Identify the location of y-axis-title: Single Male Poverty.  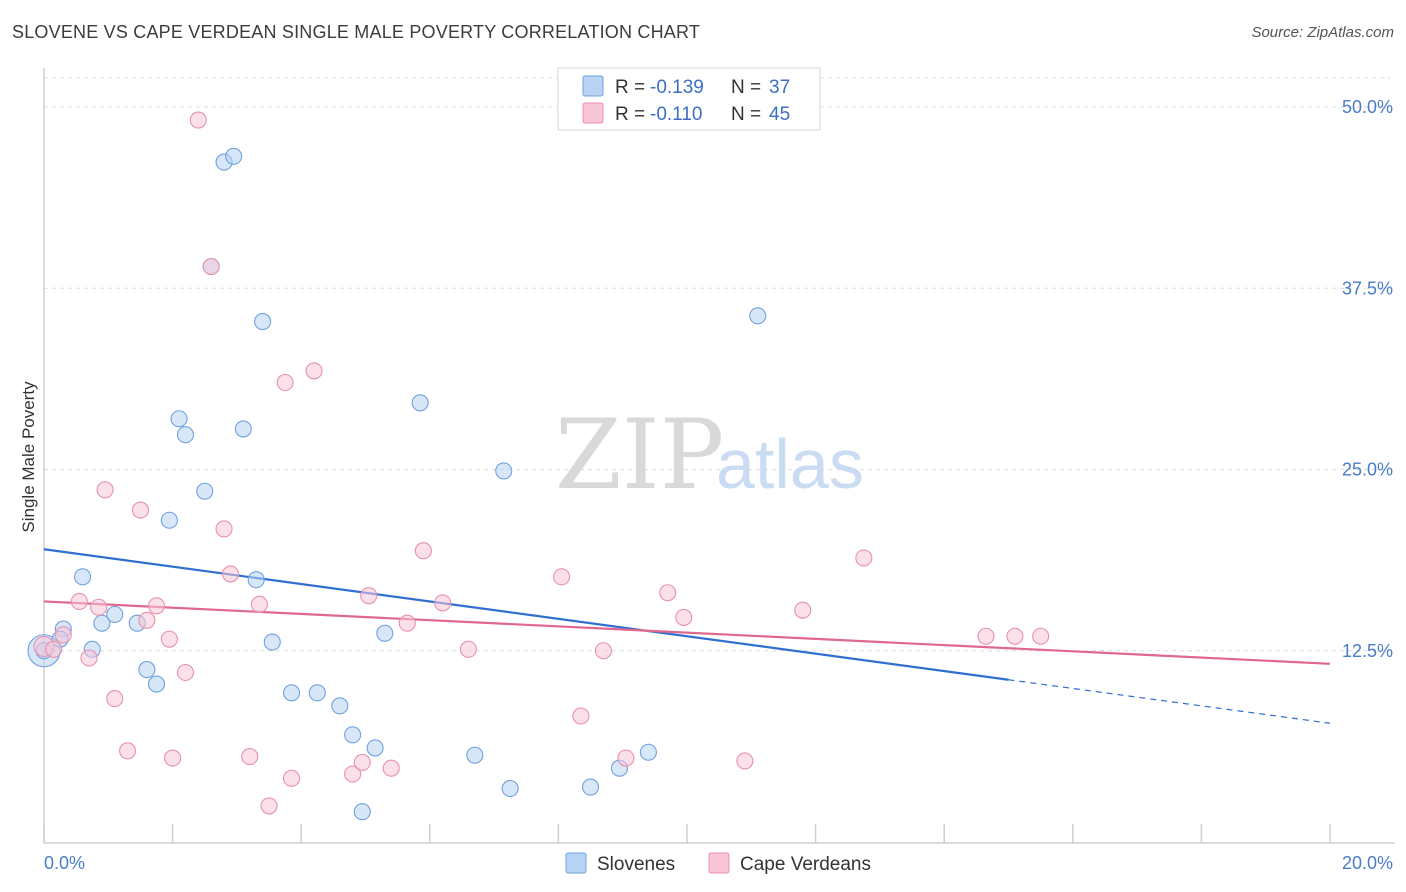
(28, 457).